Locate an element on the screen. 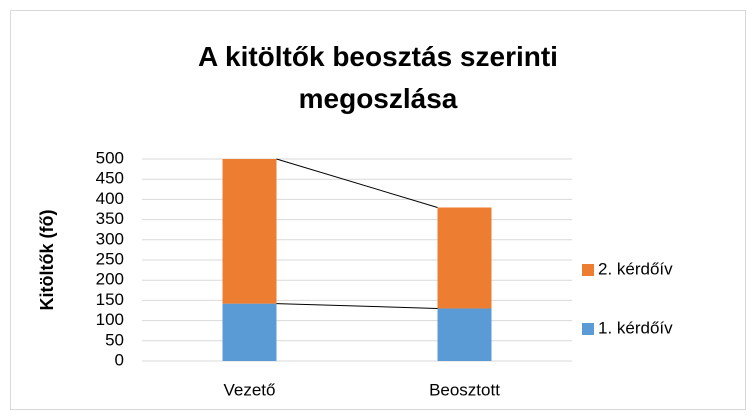  y-tick-label: 150 is located at coordinates (110, 299).